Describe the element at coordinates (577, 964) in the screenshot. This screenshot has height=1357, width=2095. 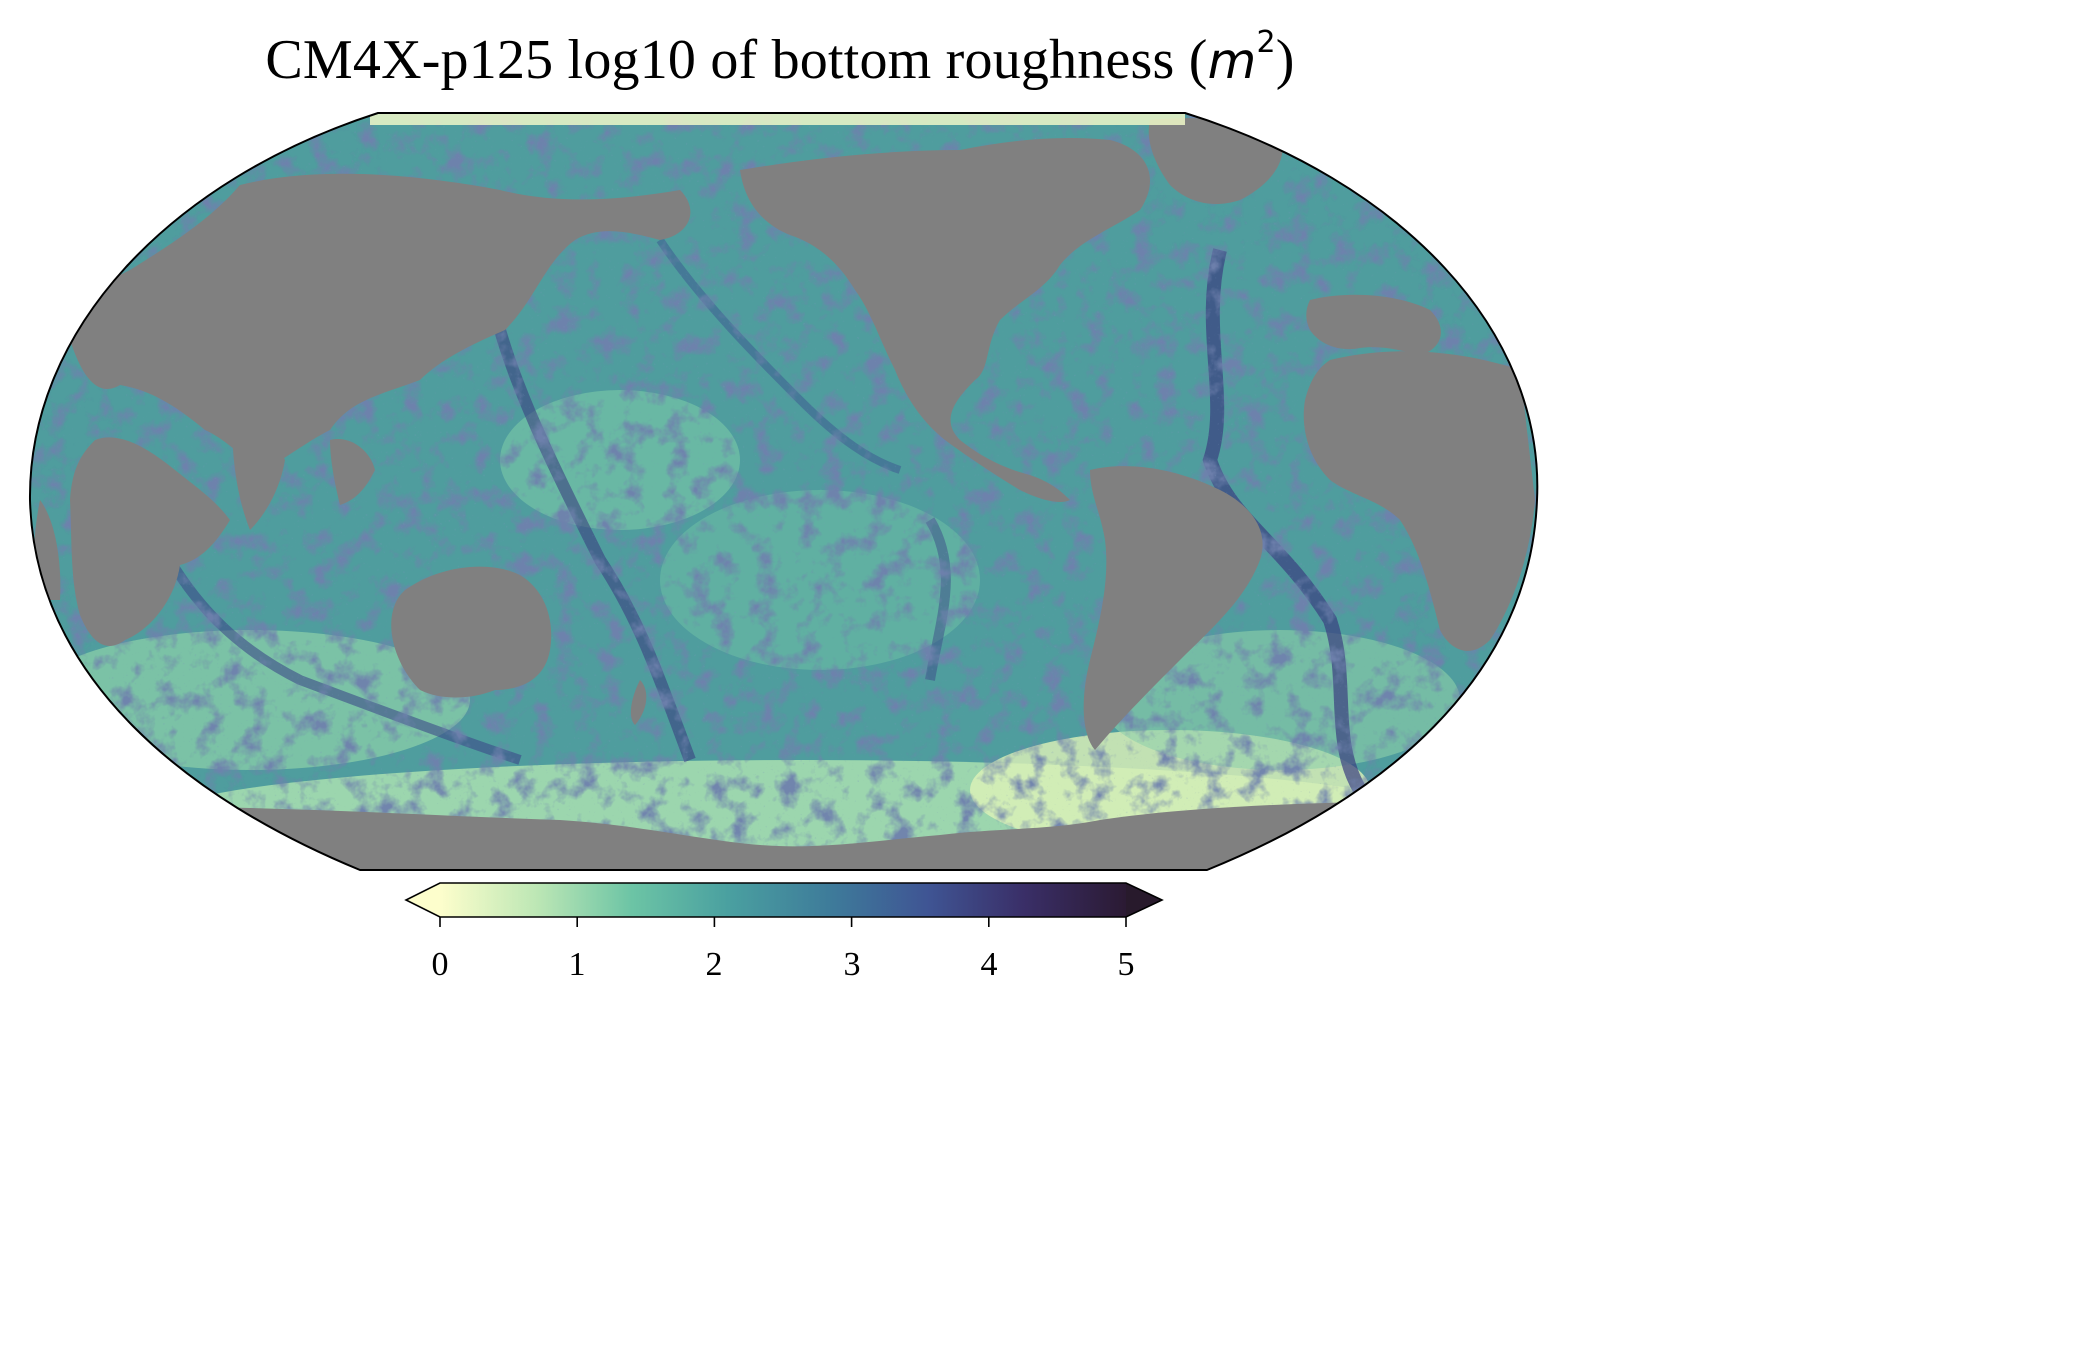
I see `colorbar-tick-label: 1` at that location.